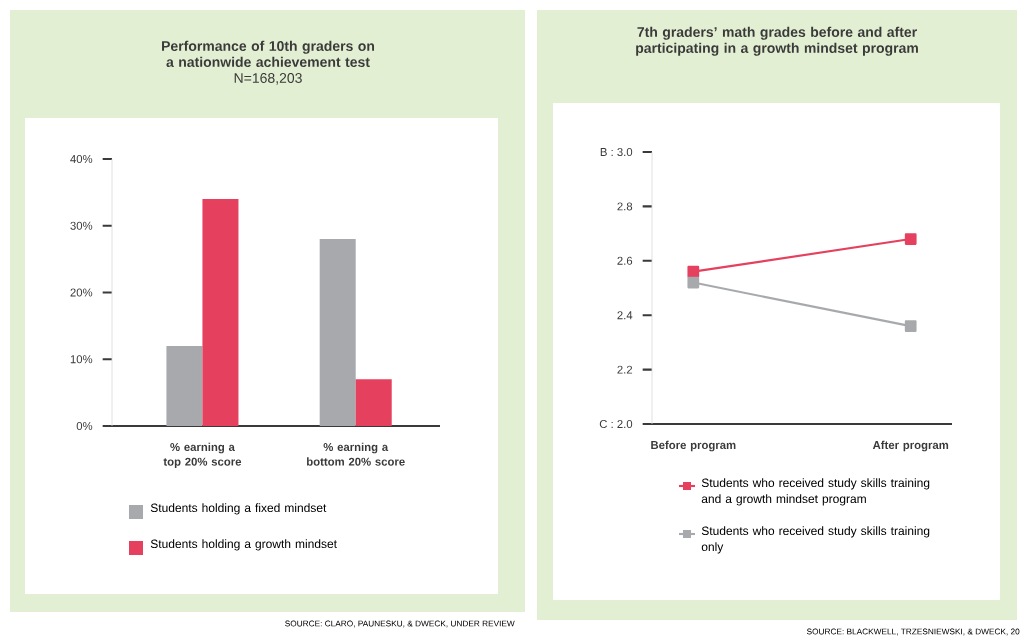 The image size is (1024, 637). What do you see at coordinates (815, 492) in the screenshot?
I see `legend-label: Students who received study skills training and a growth mindset program` at bounding box center [815, 492].